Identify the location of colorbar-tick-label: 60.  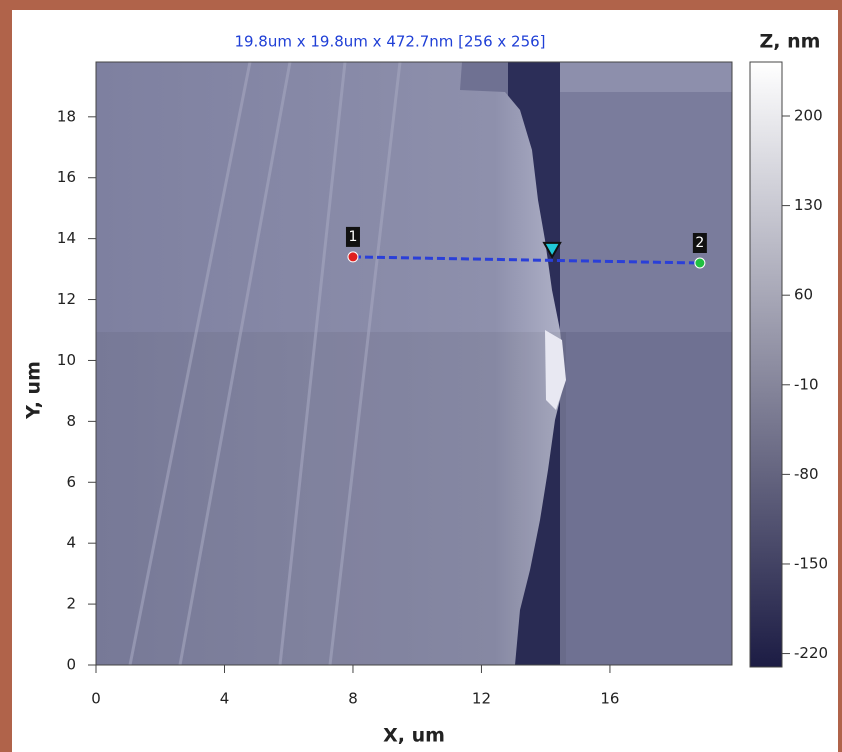
(803, 295).